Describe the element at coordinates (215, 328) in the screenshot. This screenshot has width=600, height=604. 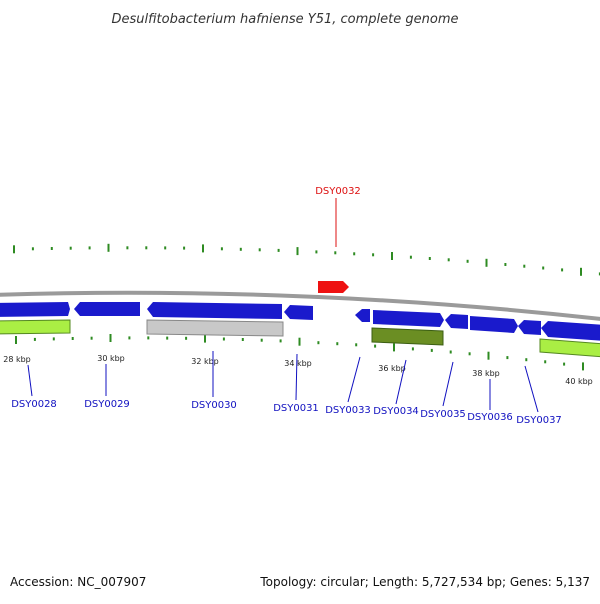
I see `gene-bar-dsy0030-grey` at that location.